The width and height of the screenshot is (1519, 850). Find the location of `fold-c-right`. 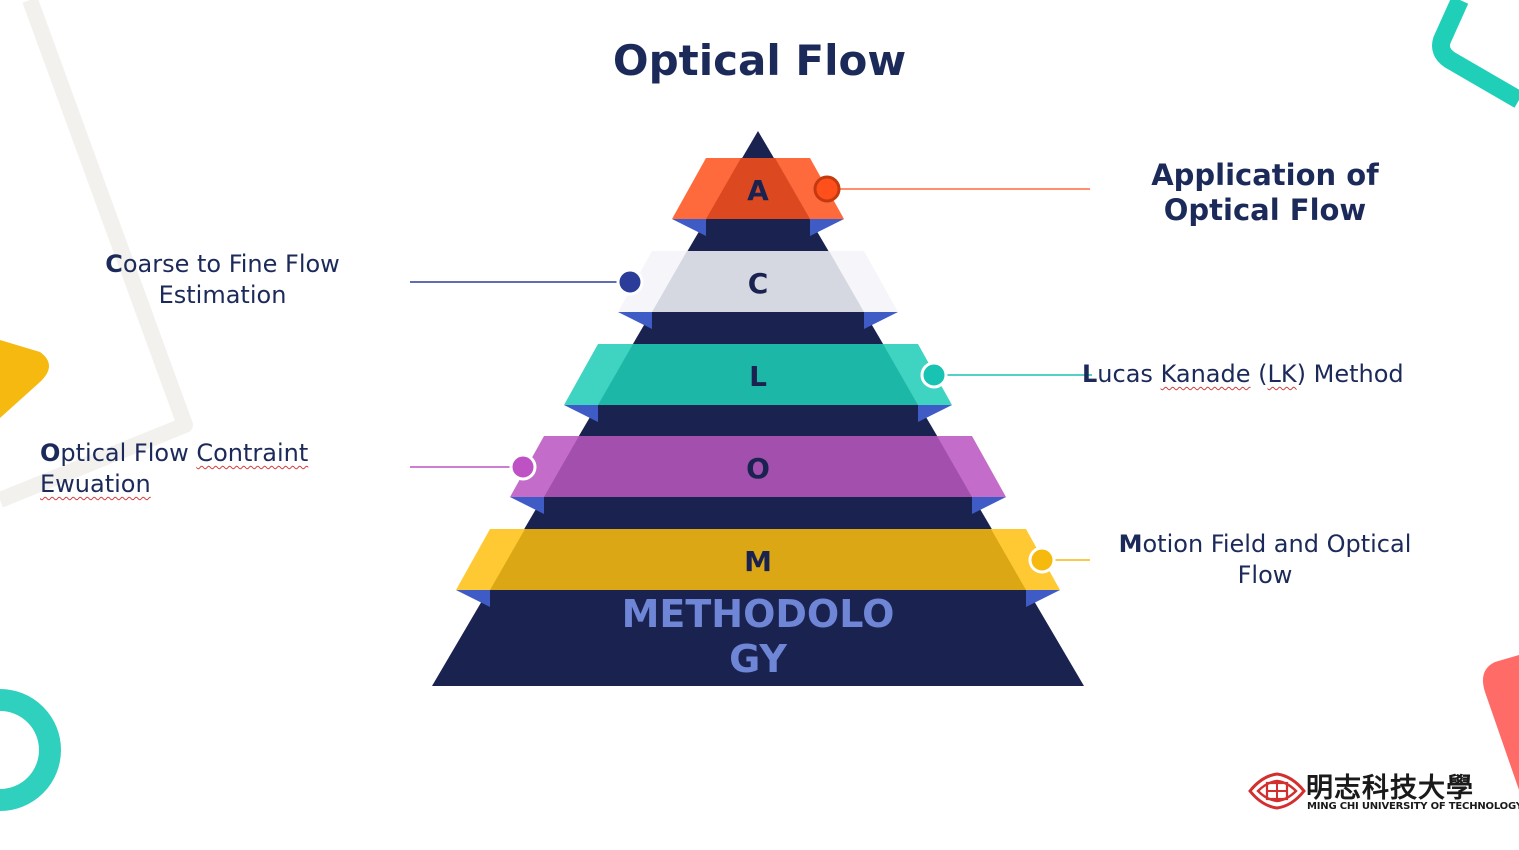

fold-c-right is located at coordinates (881, 320).